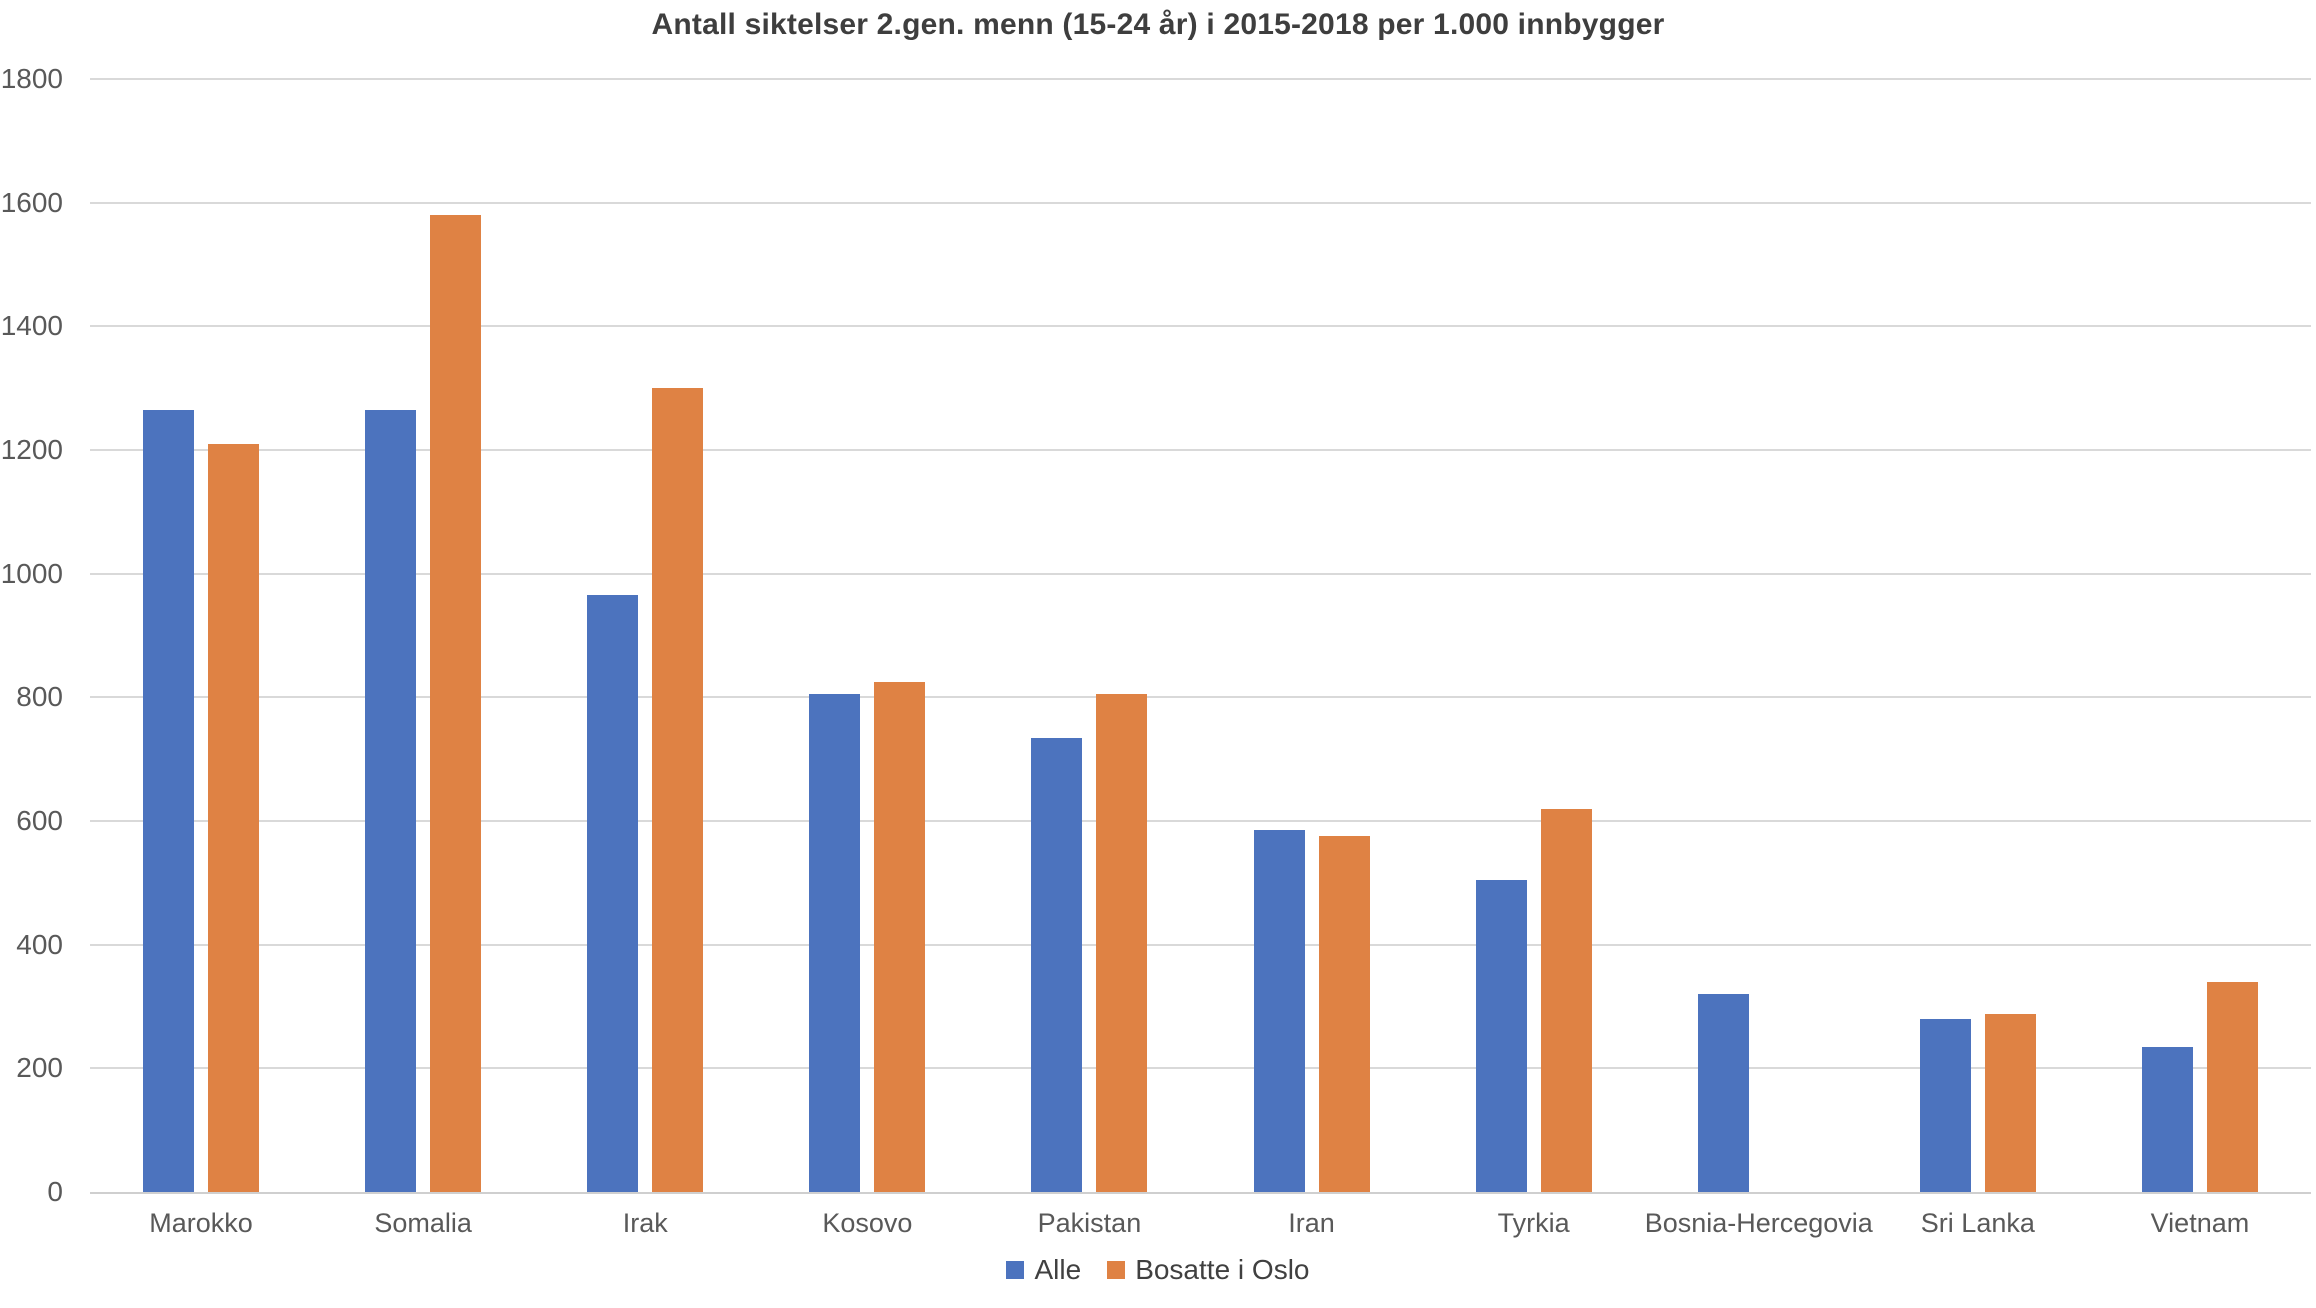 The width and height of the screenshot is (2316, 1308). Describe the element at coordinates (645, 658) in the screenshot. I see `category-column: Irak` at that location.